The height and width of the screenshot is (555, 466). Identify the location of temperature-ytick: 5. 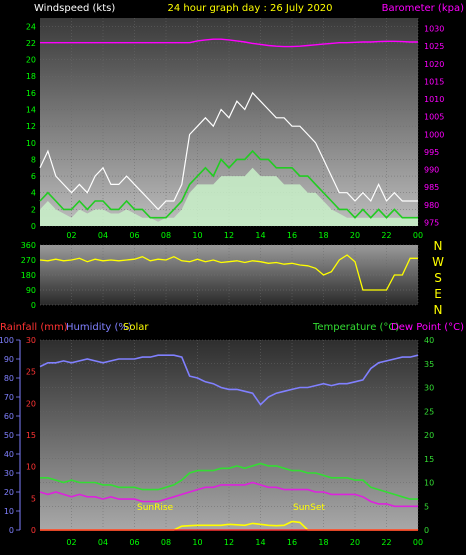
(426, 506).